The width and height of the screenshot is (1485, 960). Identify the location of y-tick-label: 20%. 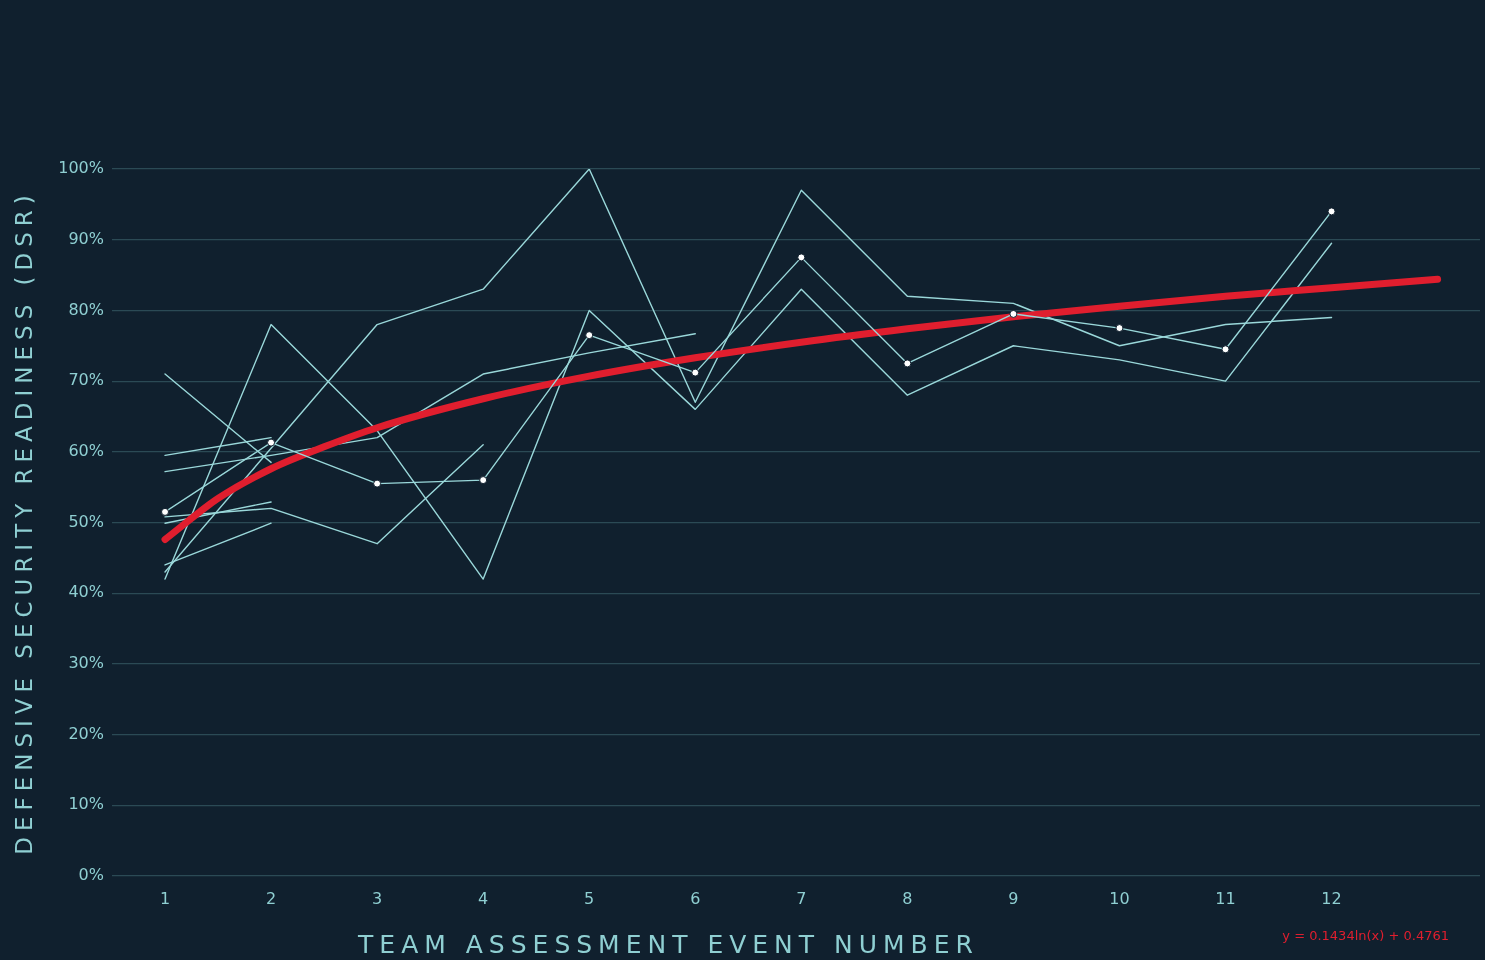
(86, 733).